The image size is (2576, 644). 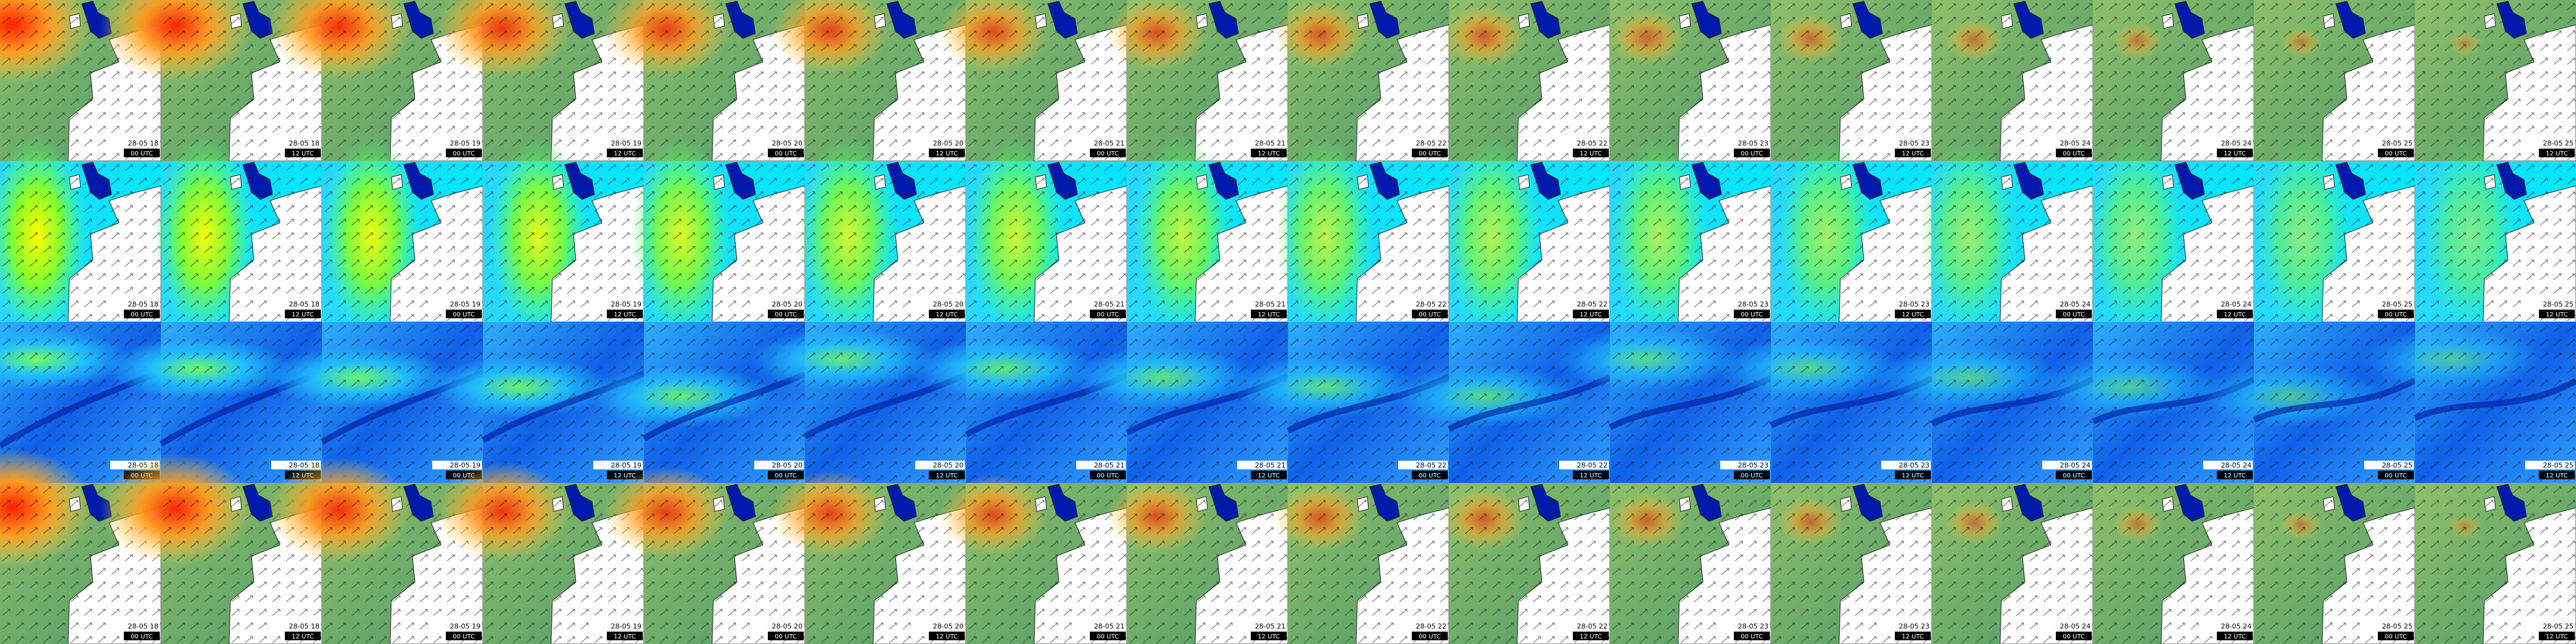 What do you see at coordinates (883, 235) in the screenshot?
I see `map-tile: 28-05 20 12 UTC` at bounding box center [883, 235].